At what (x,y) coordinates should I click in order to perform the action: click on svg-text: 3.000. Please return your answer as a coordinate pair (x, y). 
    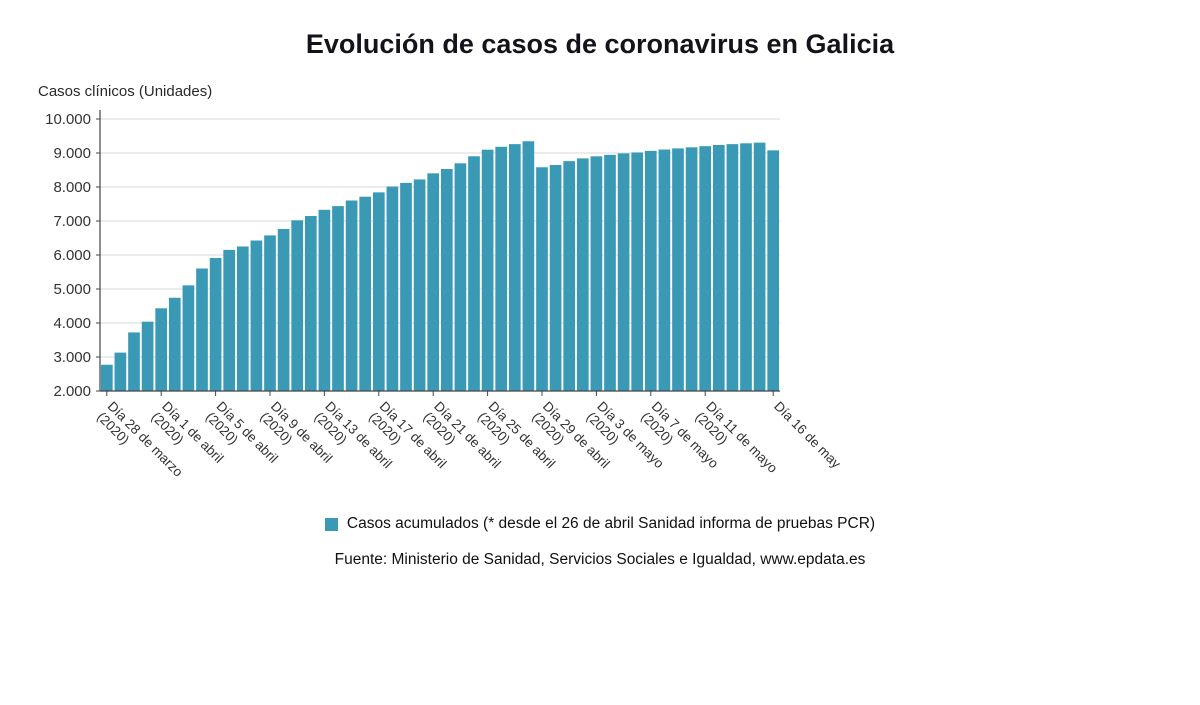
    Looking at the image, I should click on (72, 357).